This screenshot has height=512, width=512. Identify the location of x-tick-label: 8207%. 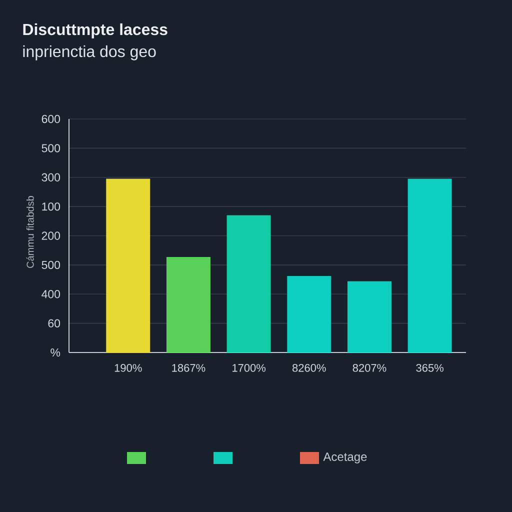
(369, 368).